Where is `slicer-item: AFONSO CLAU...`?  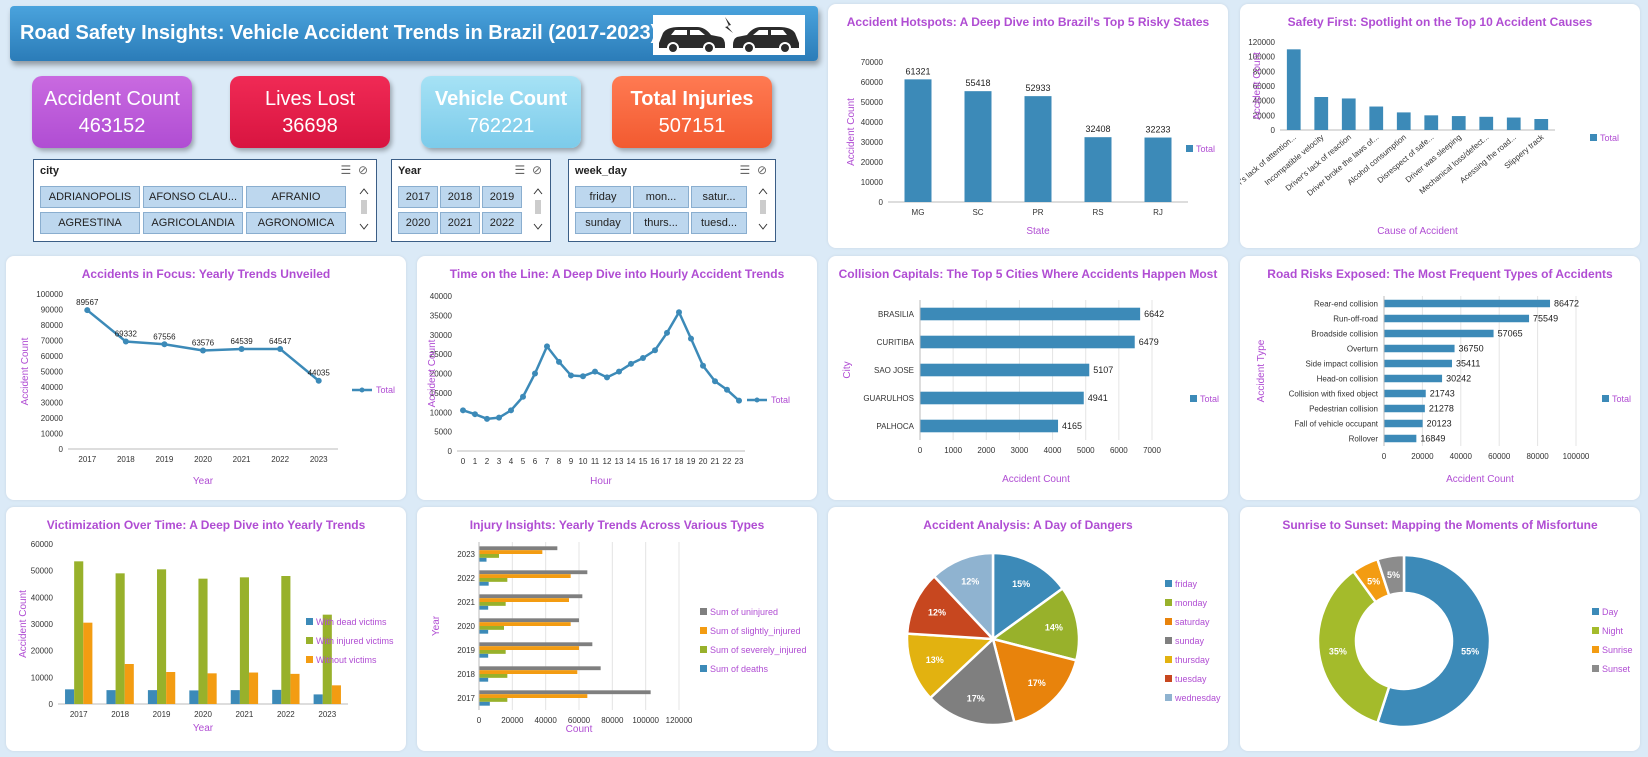 slicer-item: AFONSO CLAU... is located at coordinates (193, 197).